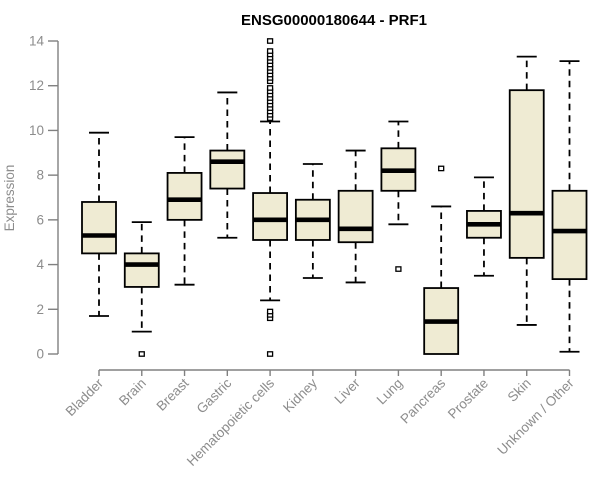 Image resolution: width=600 pixels, height=500 pixels. I want to click on box-skin, so click(526, 174).